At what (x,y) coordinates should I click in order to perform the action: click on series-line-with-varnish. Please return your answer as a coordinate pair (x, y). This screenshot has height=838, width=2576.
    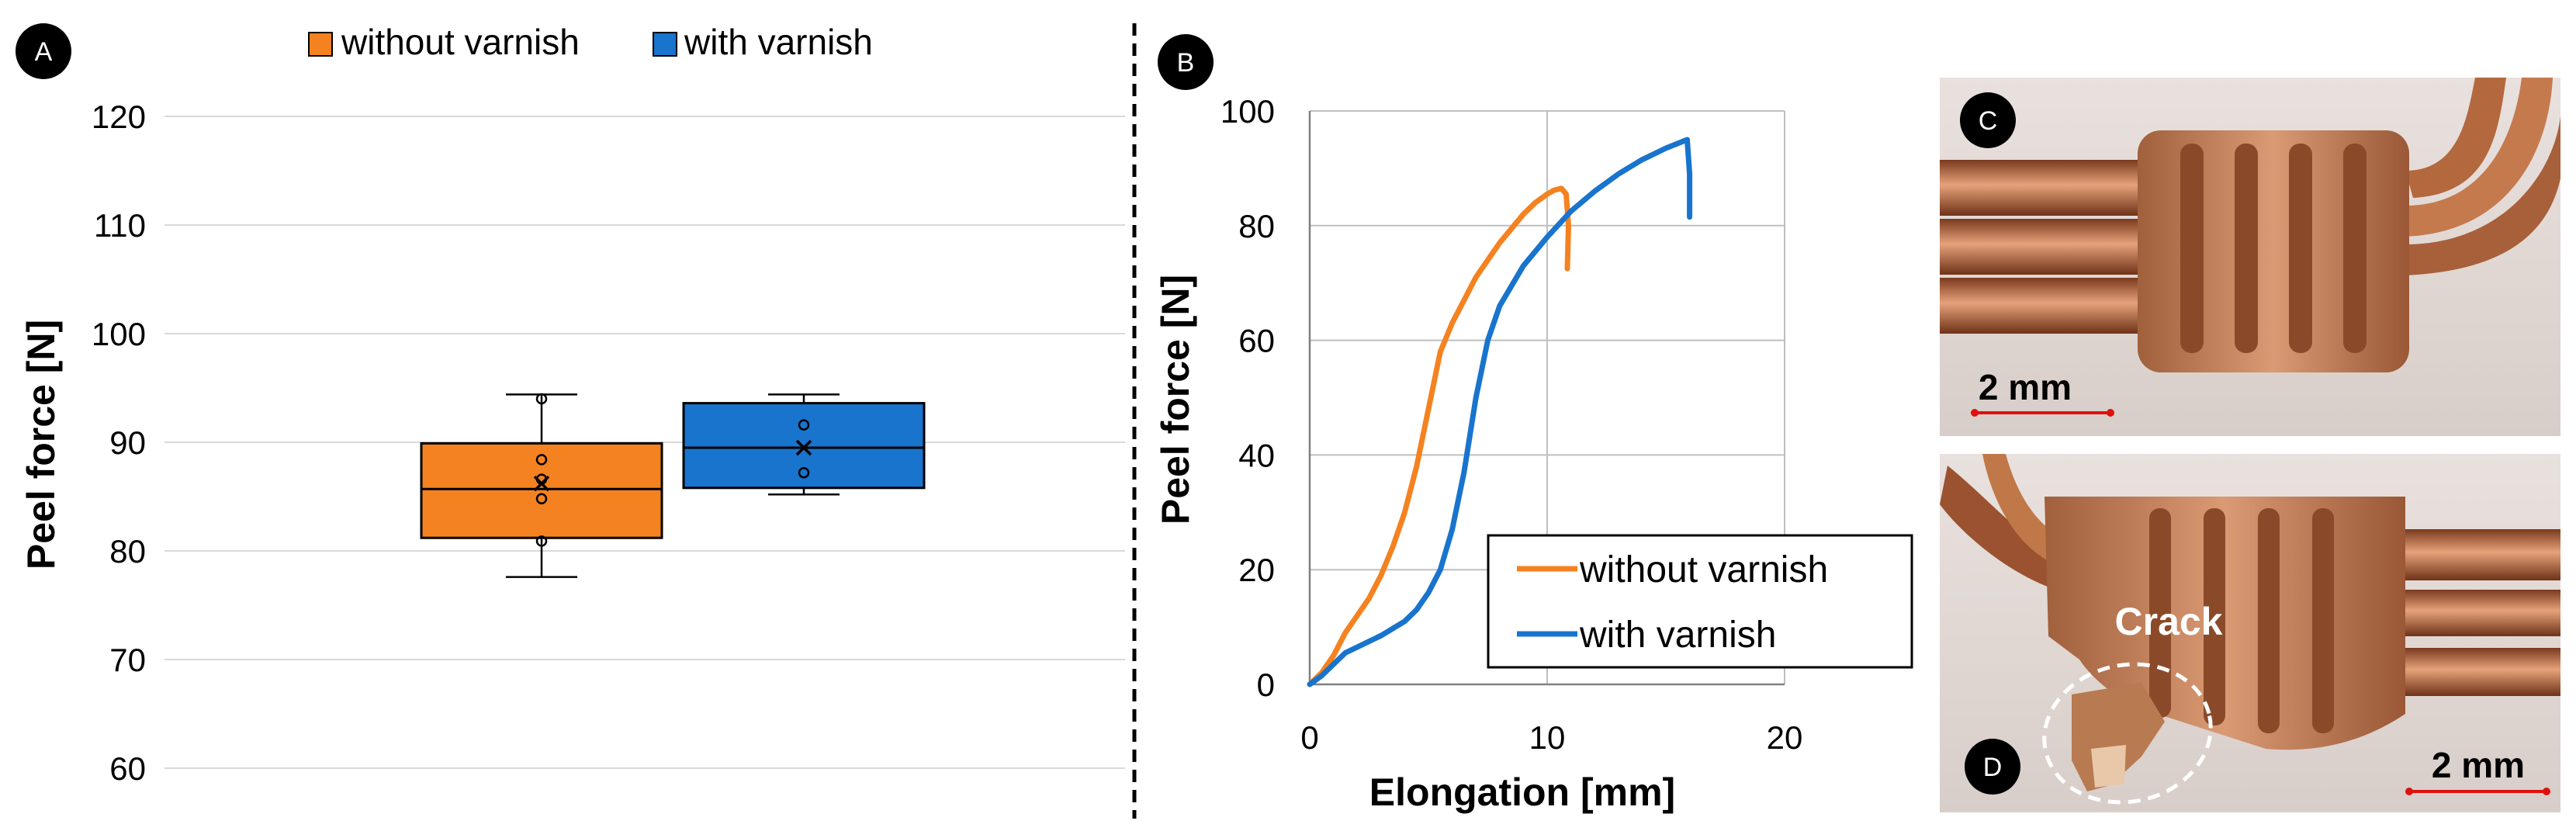
    Looking at the image, I should click on (1500, 412).